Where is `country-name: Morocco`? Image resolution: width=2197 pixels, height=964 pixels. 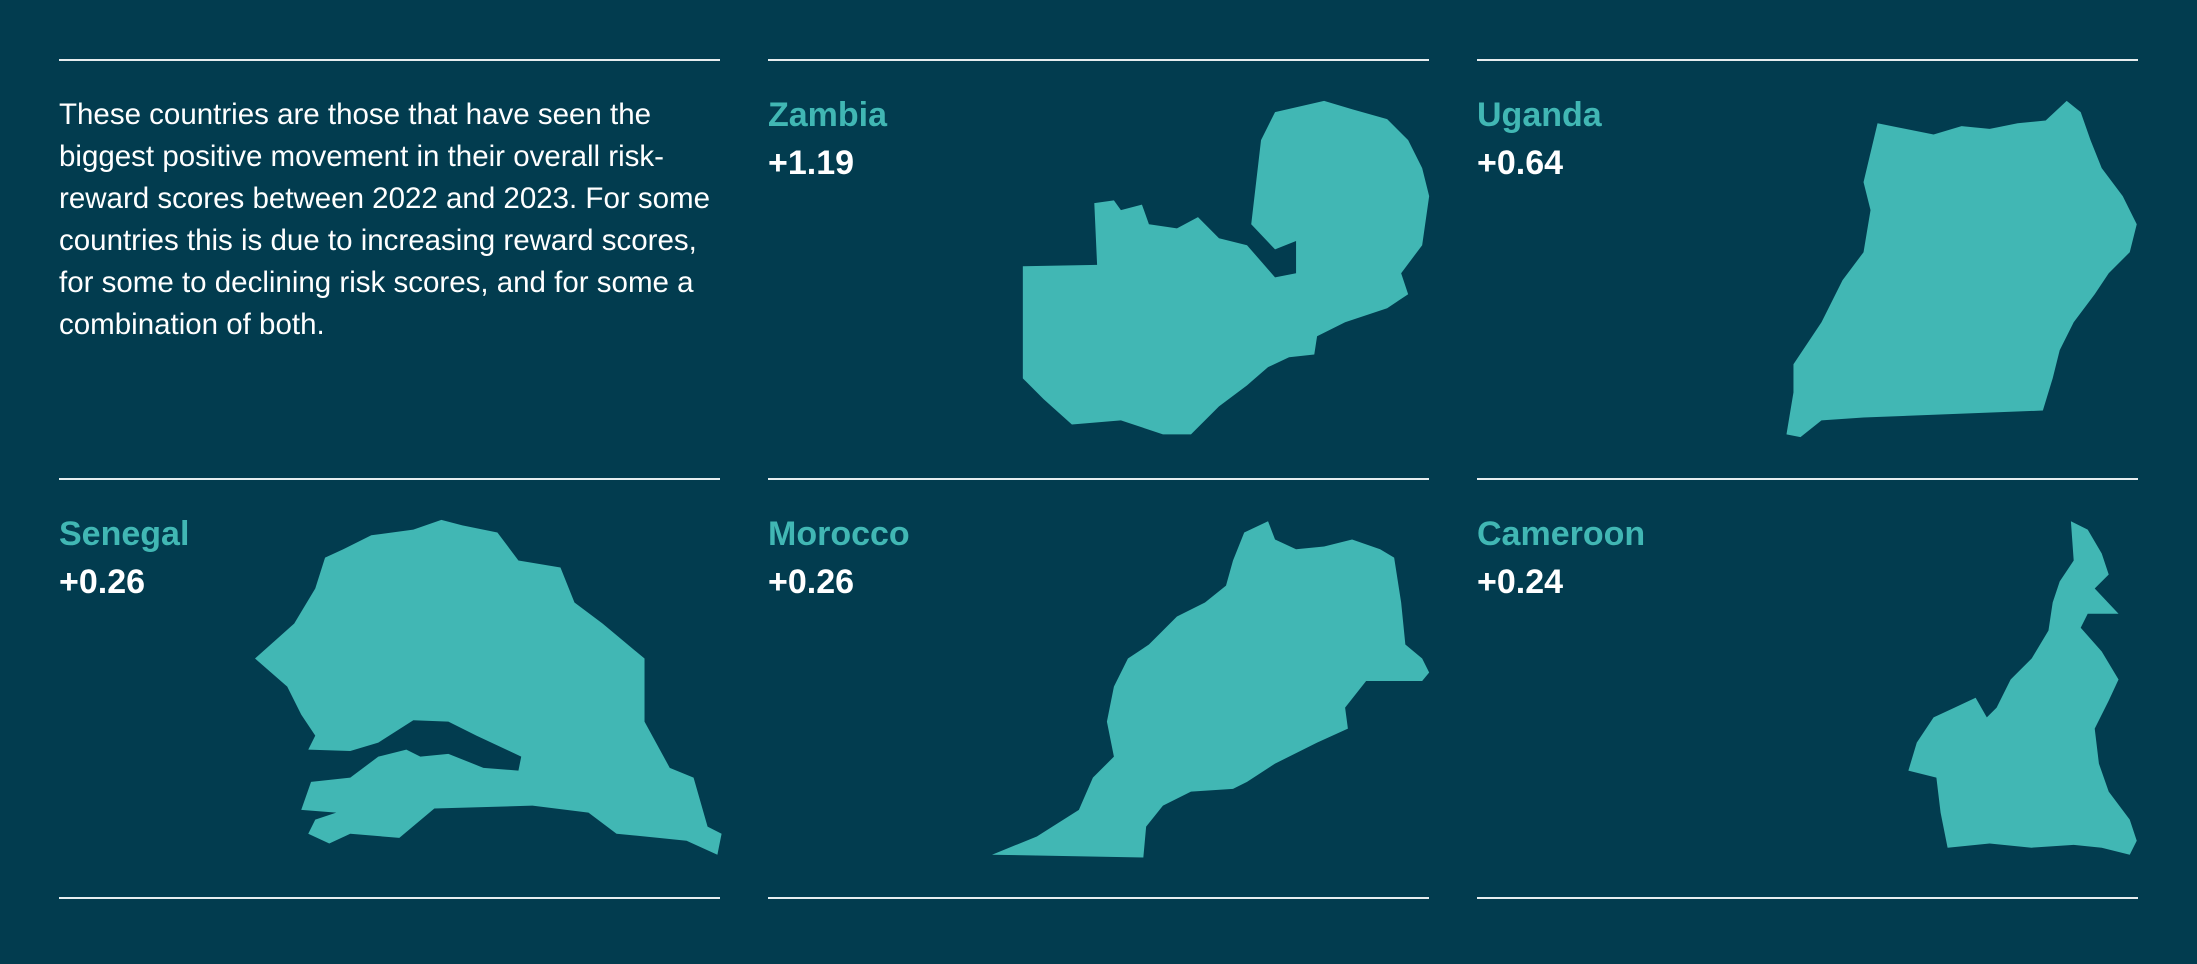
country-name: Morocco is located at coordinates (839, 534).